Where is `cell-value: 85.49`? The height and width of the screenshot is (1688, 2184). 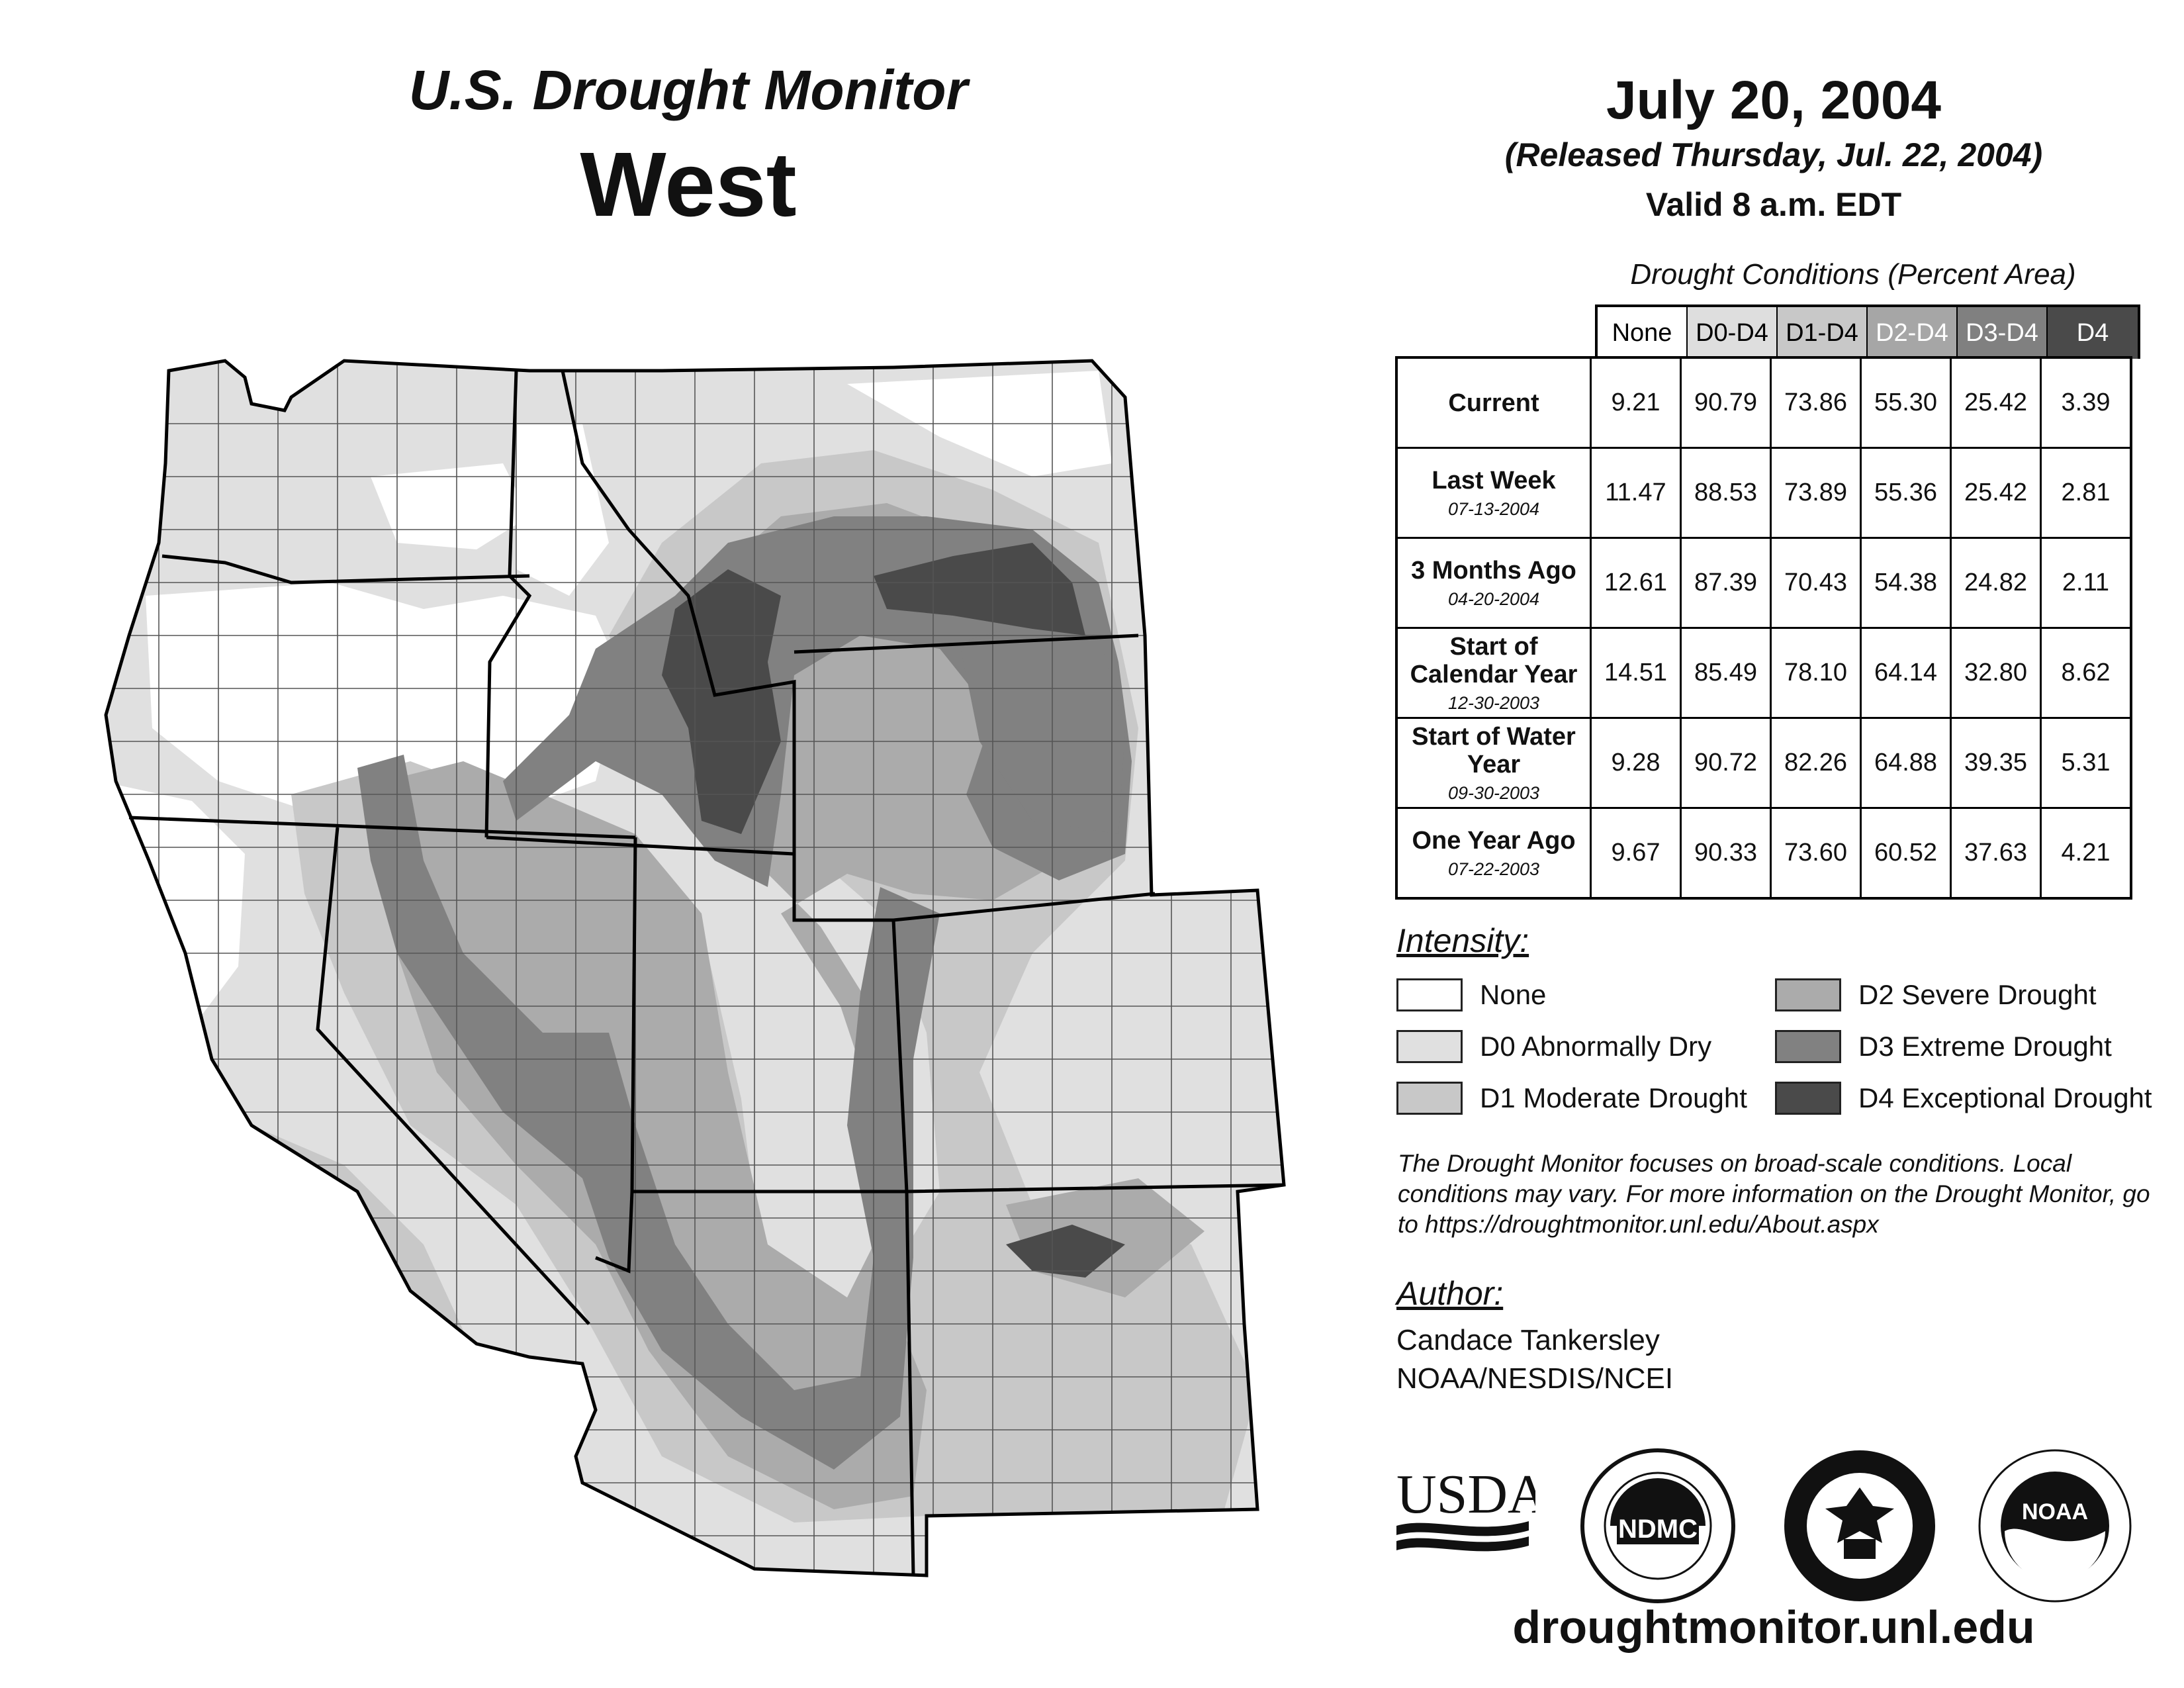 cell-value: 85.49 is located at coordinates (1726, 673).